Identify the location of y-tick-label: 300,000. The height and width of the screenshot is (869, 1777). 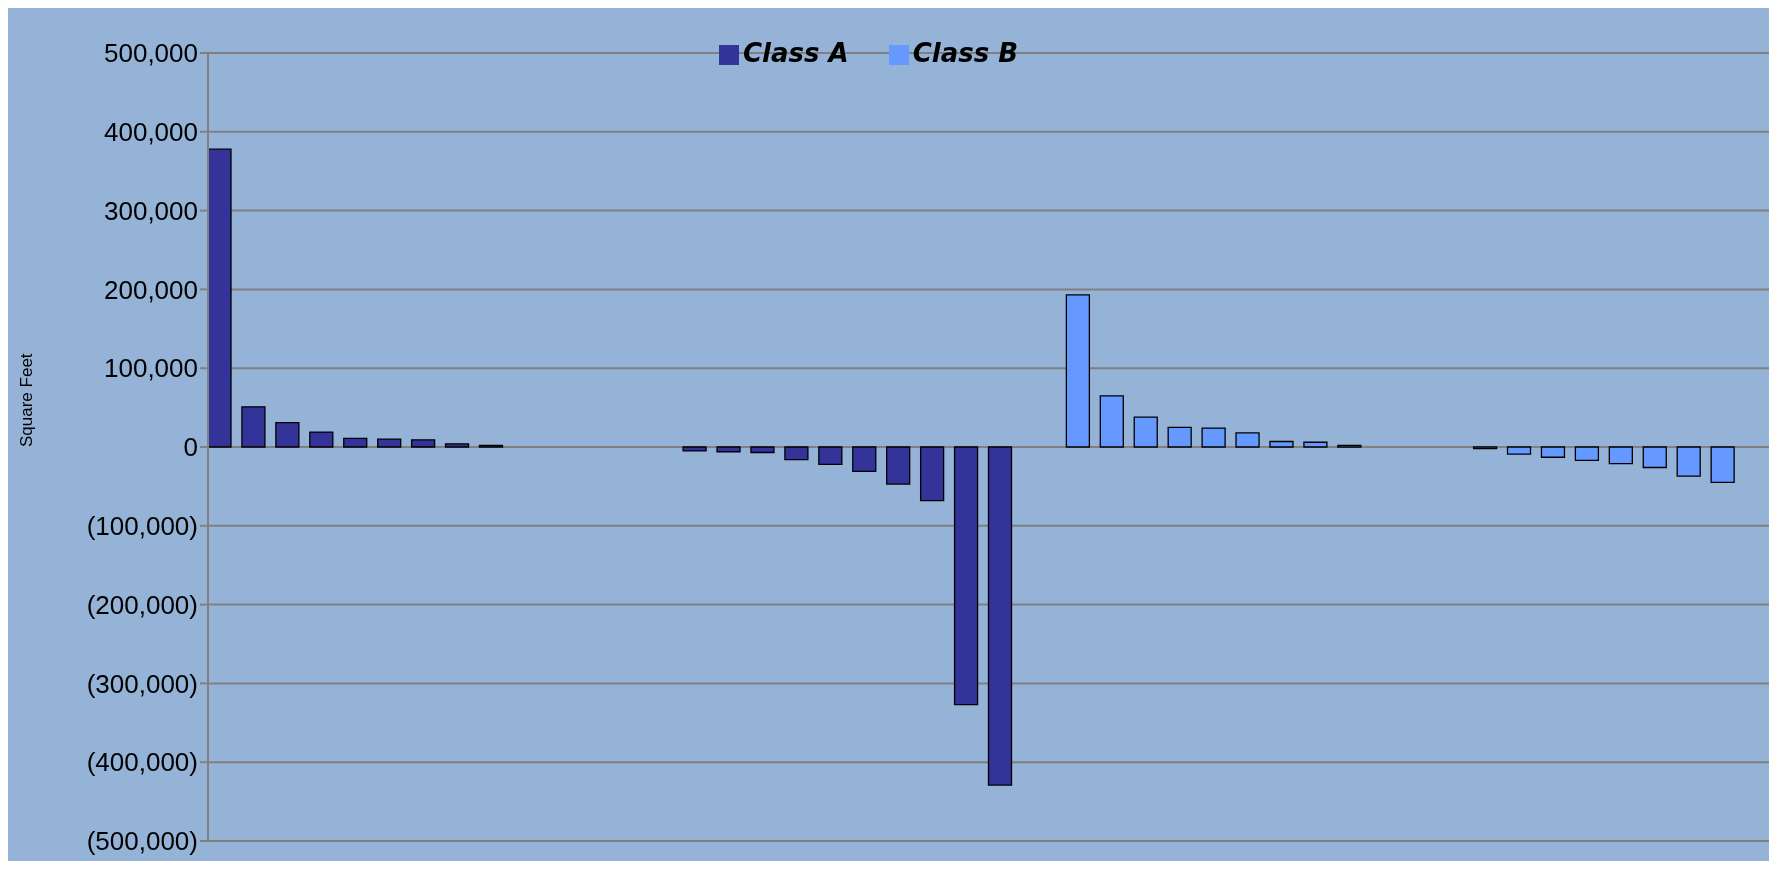
(151, 210).